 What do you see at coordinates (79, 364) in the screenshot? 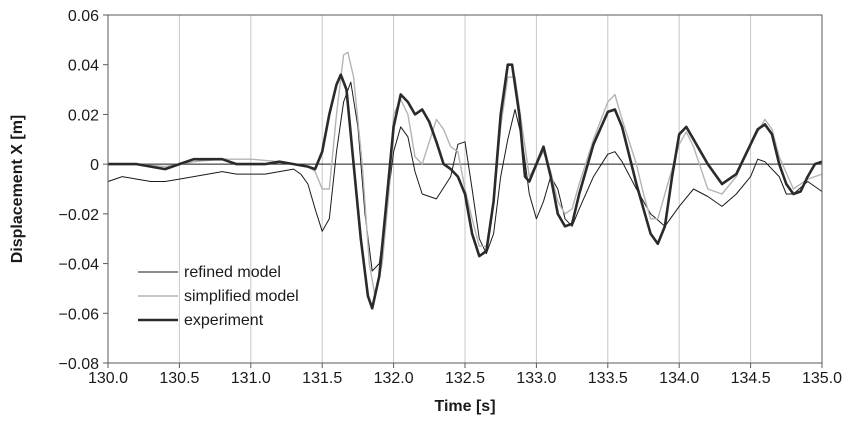
I see `y-tick-label: −0.08` at bounding box center [79, 364].